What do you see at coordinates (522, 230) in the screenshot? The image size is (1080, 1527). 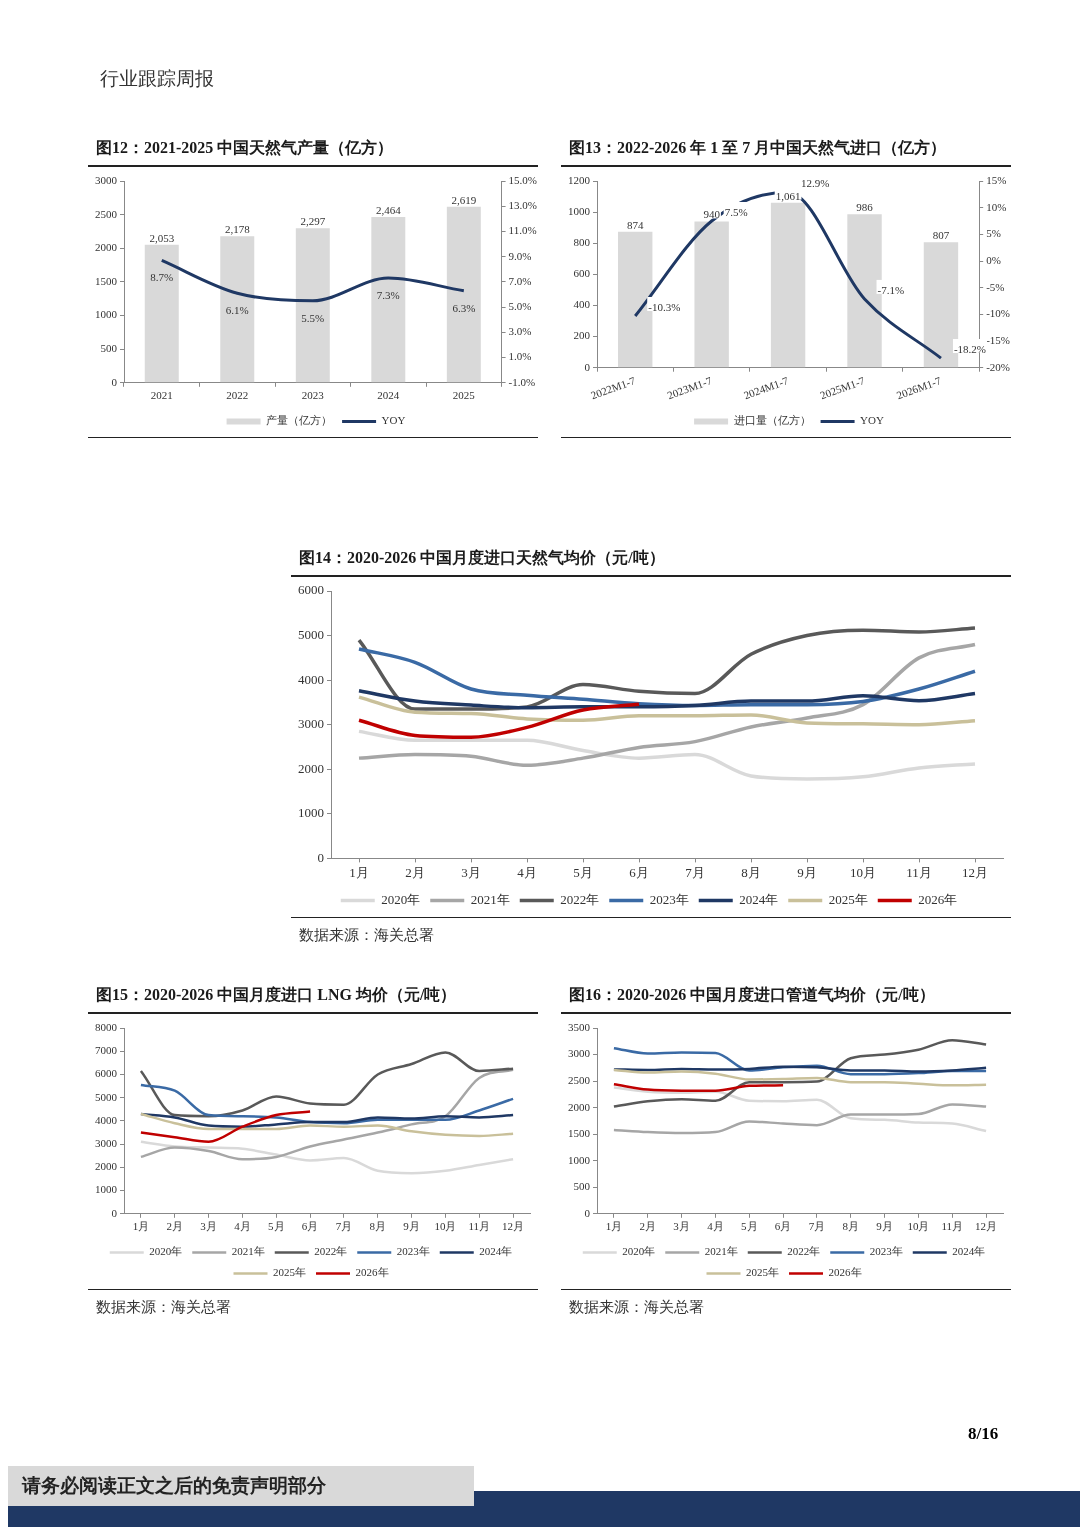 I see `y2-tick-label: 11.0%` at bounding box center [522, 230].